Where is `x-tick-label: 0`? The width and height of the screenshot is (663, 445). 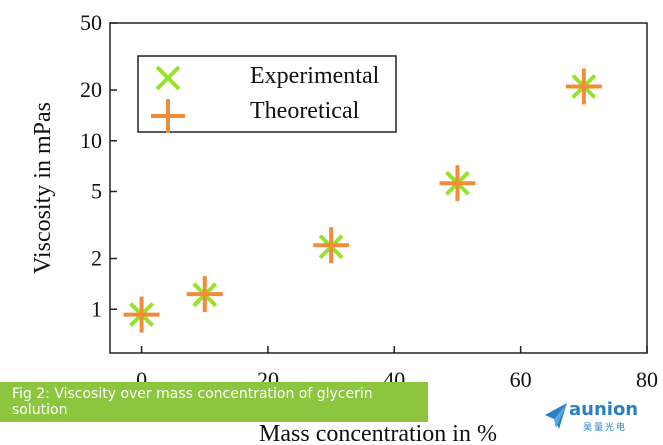 x-tick-label: 0 is located at coordinates (141, 379).